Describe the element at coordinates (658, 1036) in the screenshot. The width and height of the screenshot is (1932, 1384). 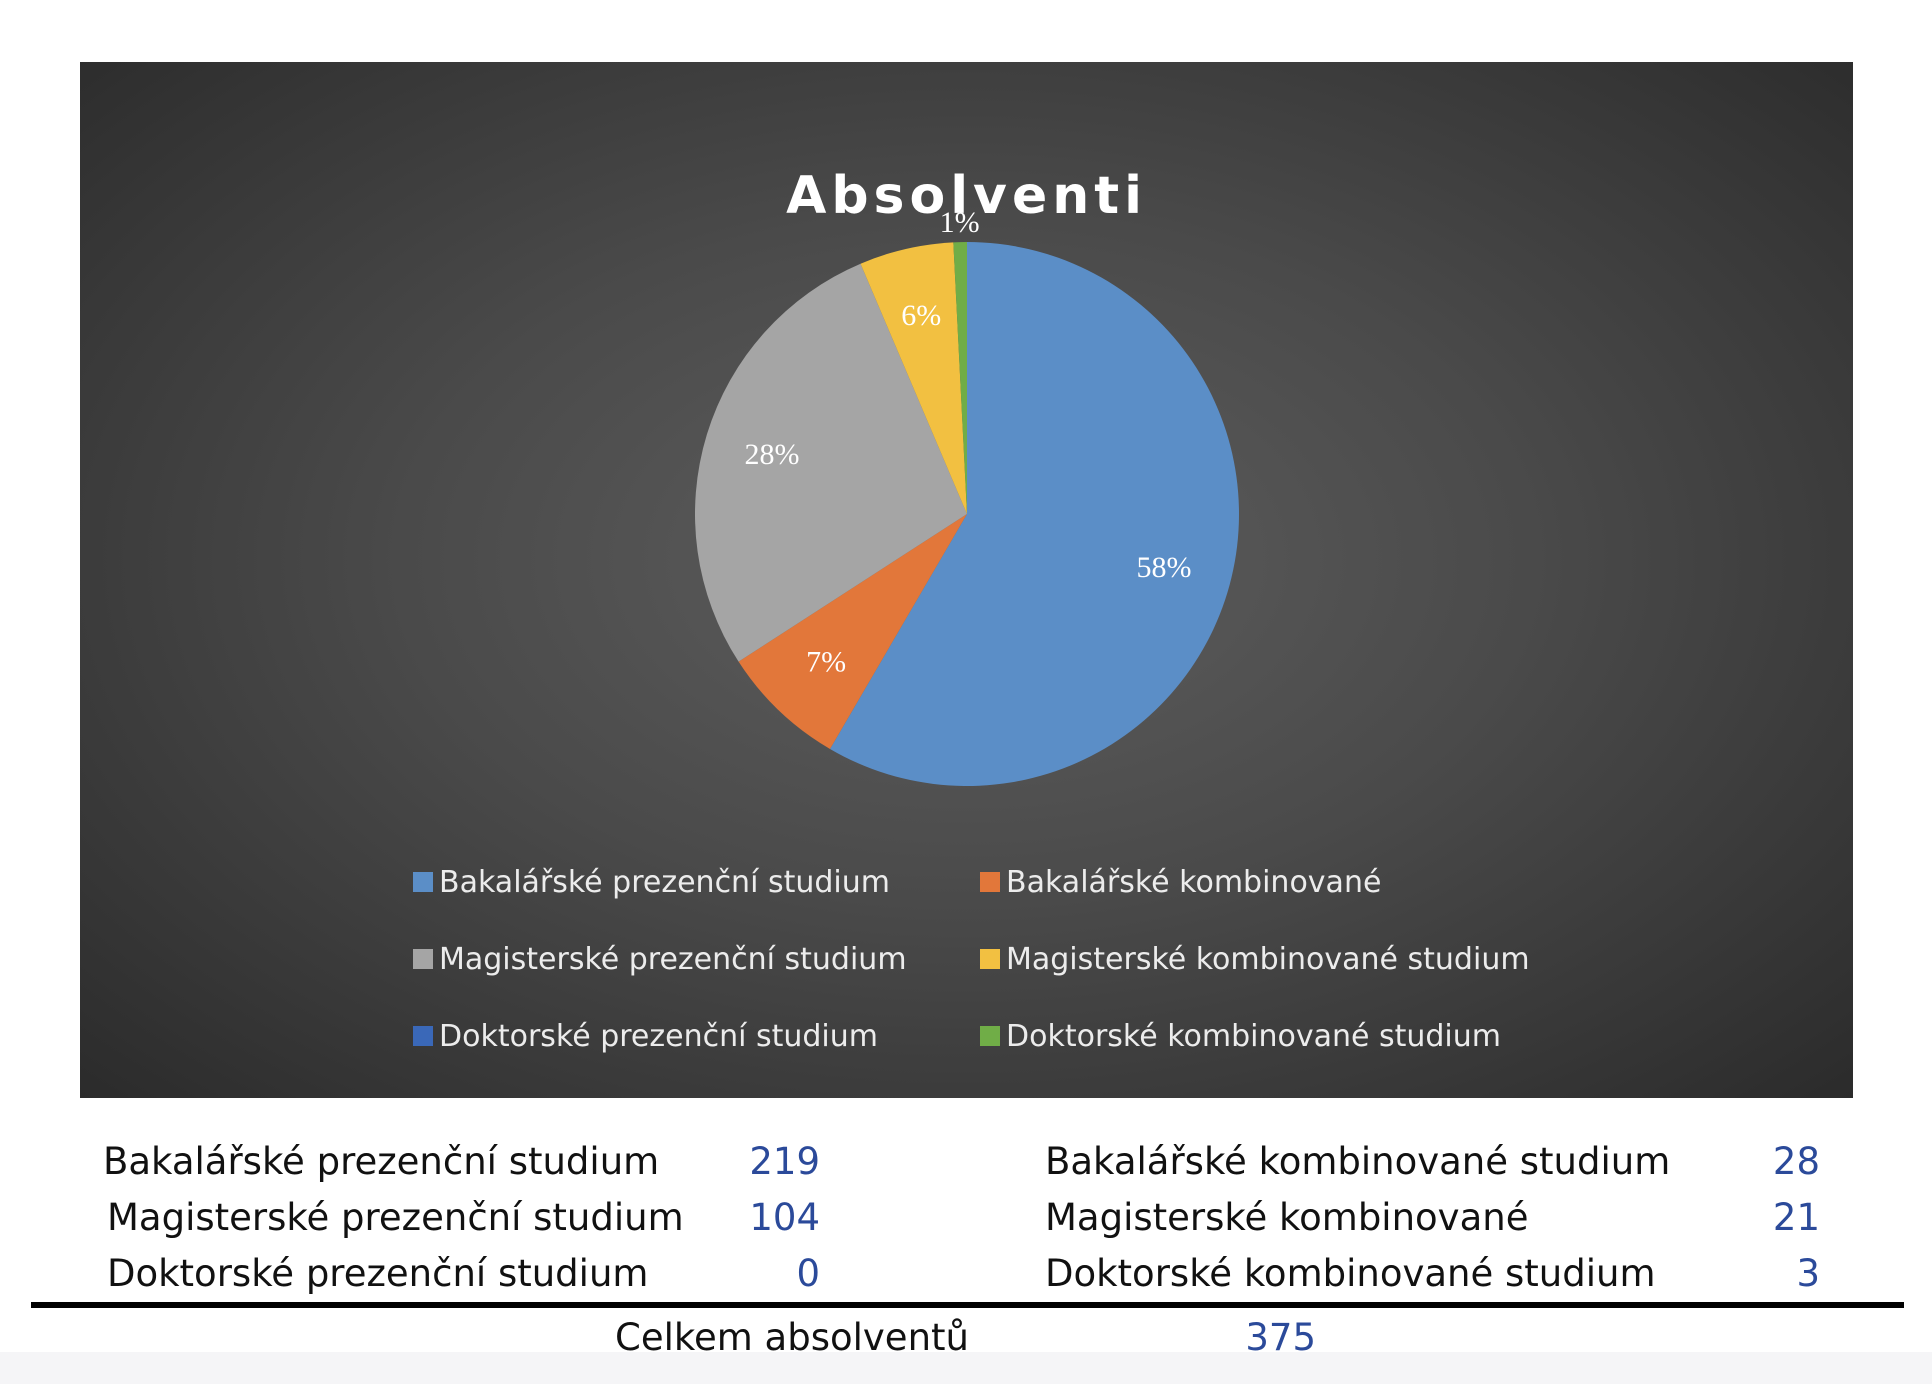
I see `legend-label: Doktorské prezenční studium` at that location.